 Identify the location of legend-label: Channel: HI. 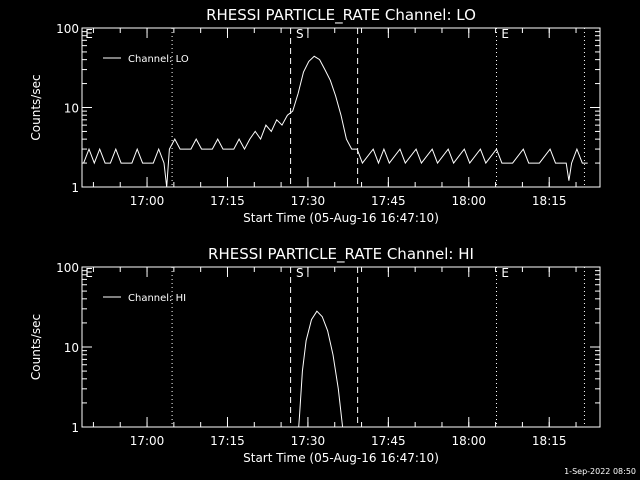
(157, 298).